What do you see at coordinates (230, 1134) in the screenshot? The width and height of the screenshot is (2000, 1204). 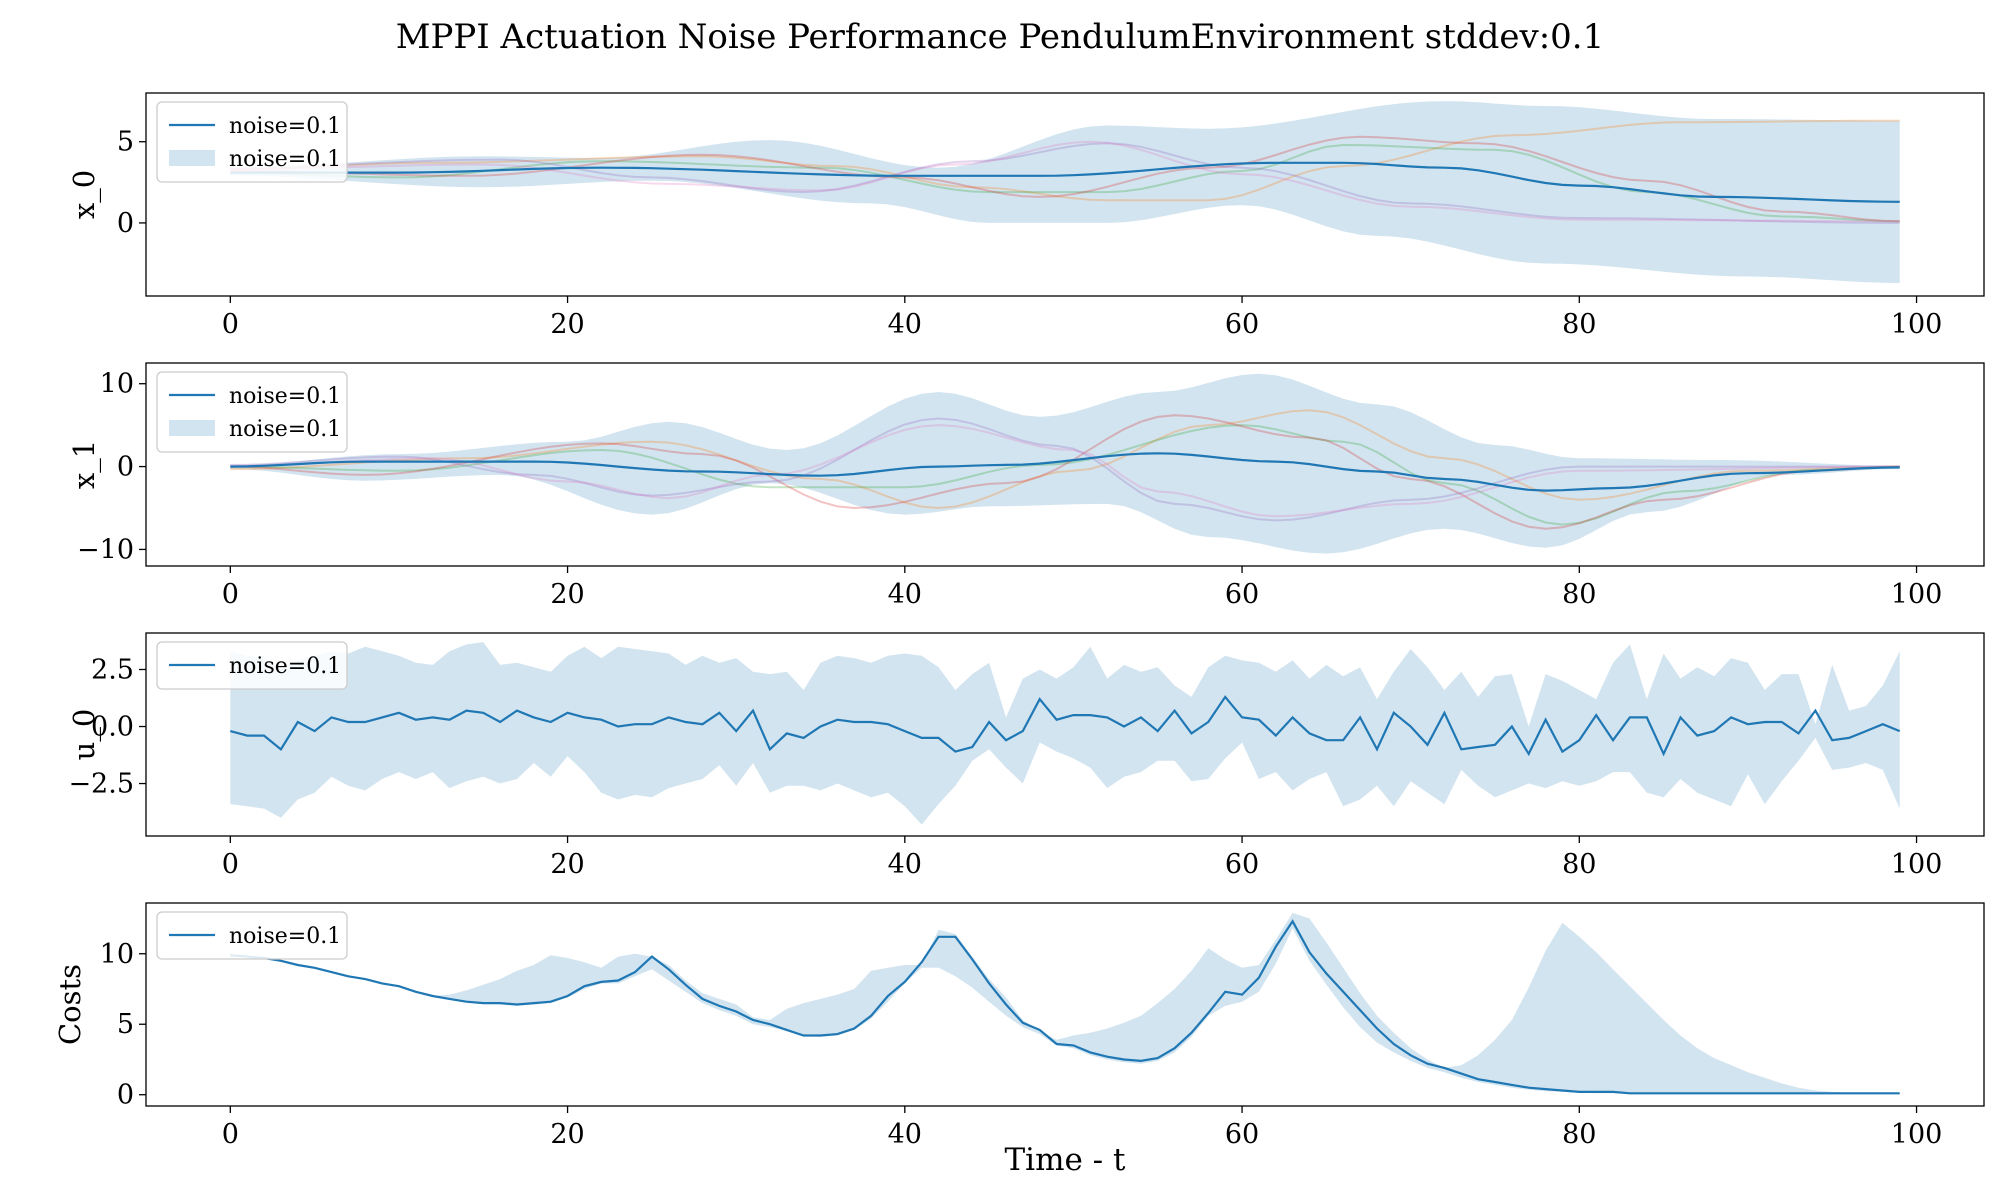 I see `subplot-3-xtick-label-0: 0` at bounding box center [230, 1134].